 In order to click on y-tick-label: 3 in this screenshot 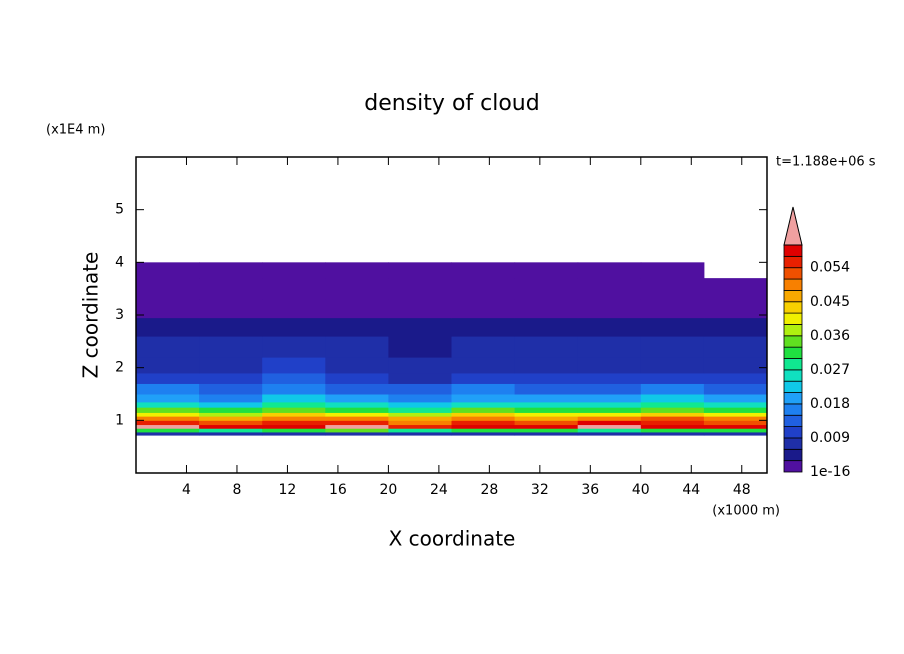, I will do `click(119, 315)`.